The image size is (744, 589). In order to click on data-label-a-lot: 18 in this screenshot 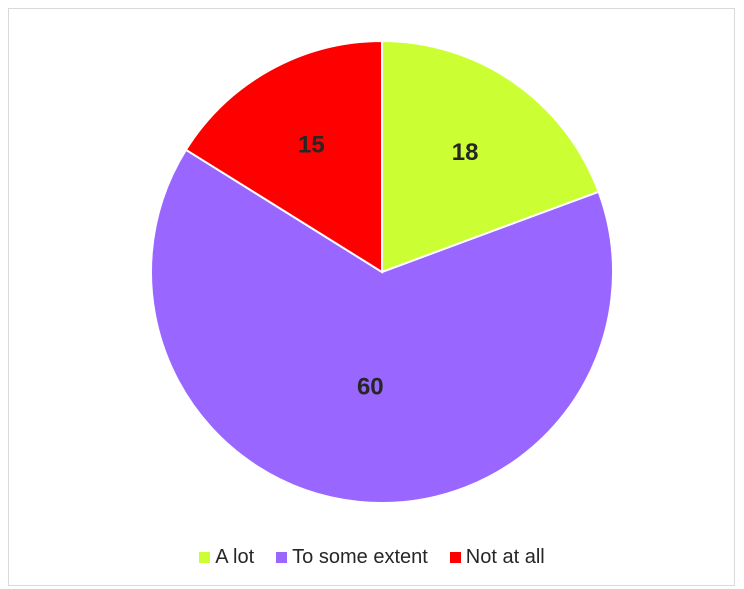, I will do `click(465, 152)`.